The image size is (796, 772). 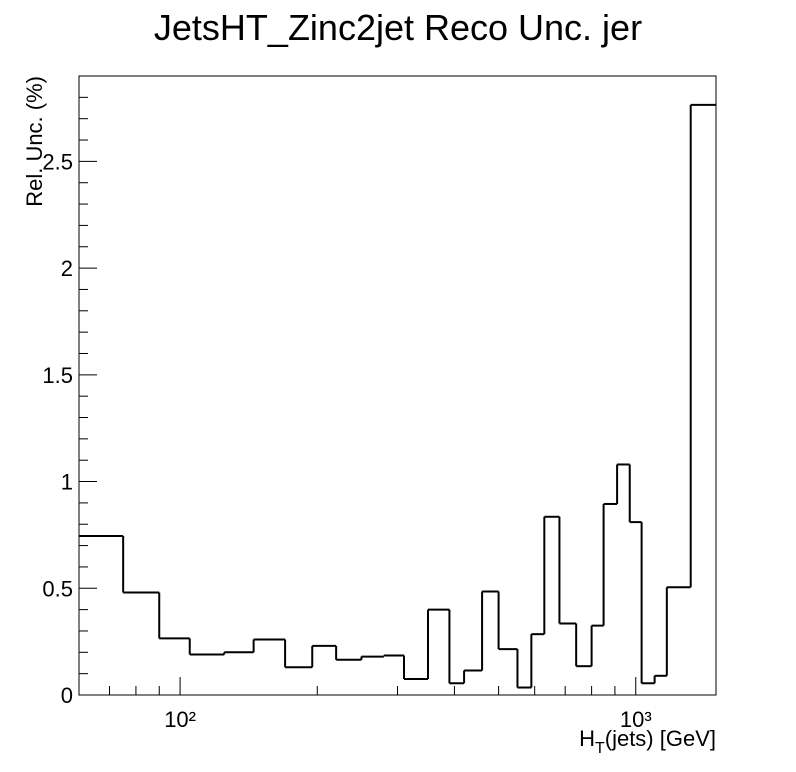 What do you see at coordinates (67, 268) in the screenshot?
I see `y-tick-label: 2` at bounding box center [67, 268].